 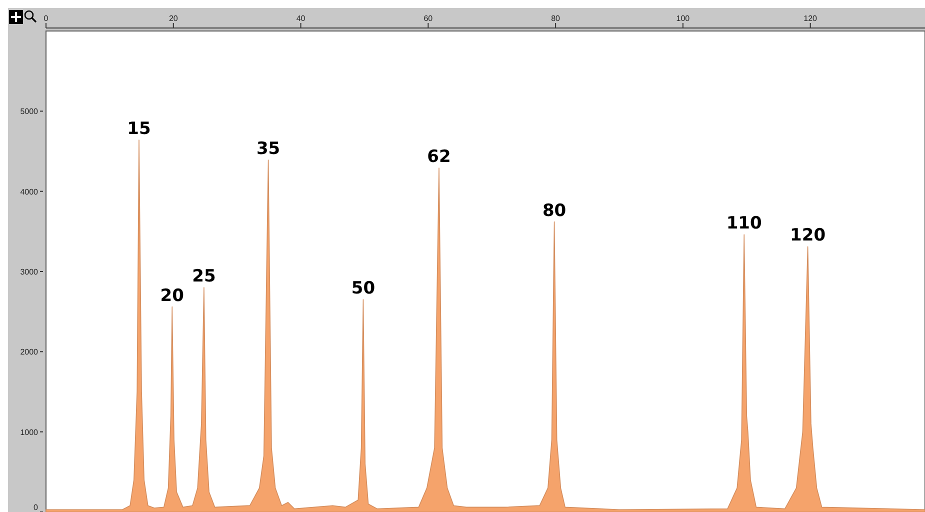 What do you see at coordinates (172, 296) in the screenshot?
I see `annotation: 20` at bounding box center [172, 296].